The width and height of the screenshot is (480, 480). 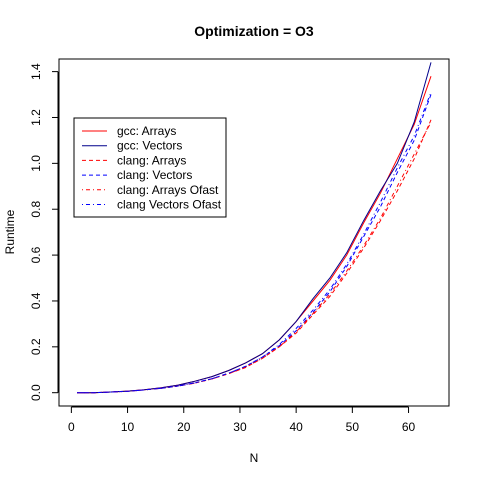 What do you see at coordinates (254, 31) in the screenshot?
I see `chart-title: Optimization = O3` at bounding box center [254, 31].